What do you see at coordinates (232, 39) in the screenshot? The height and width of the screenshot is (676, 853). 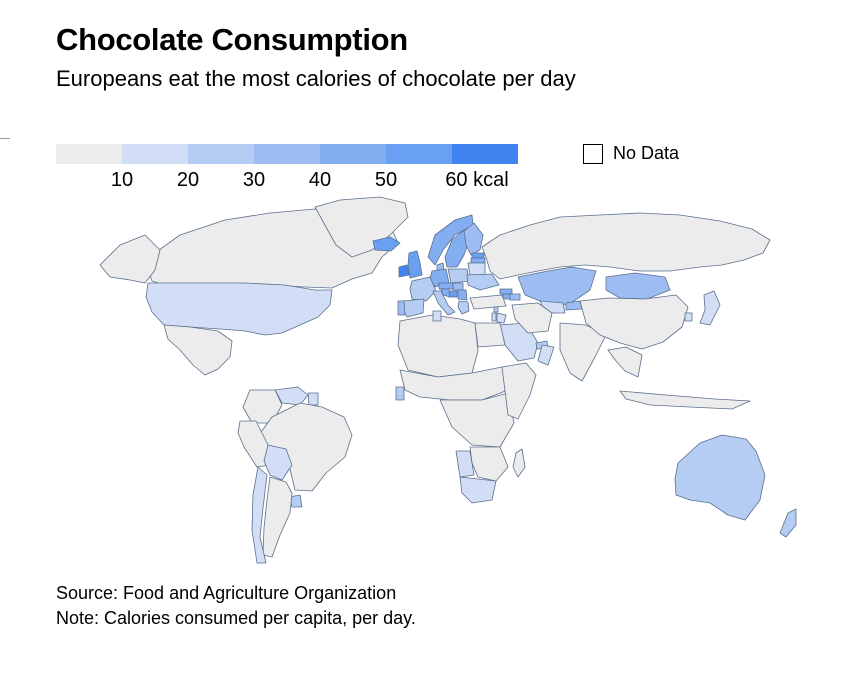 I see `page-title: Chocolate Consumption` at bounding box center [232, 39].